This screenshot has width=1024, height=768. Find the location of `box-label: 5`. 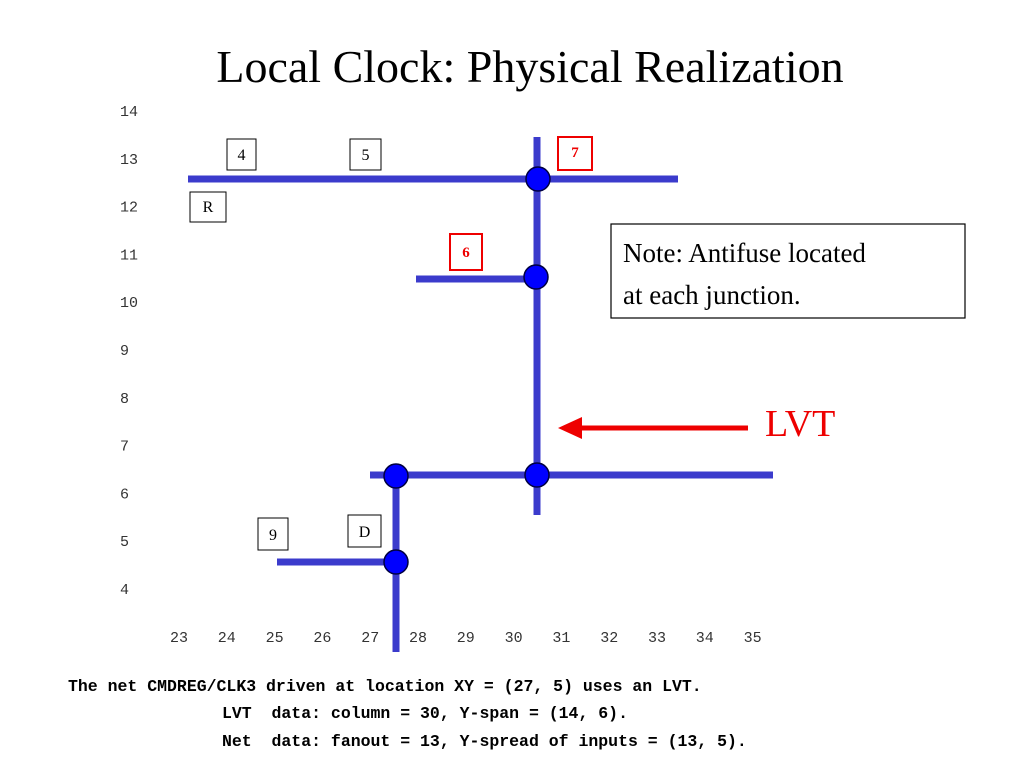

box-label: 5 is located at coordinates (366, 155).